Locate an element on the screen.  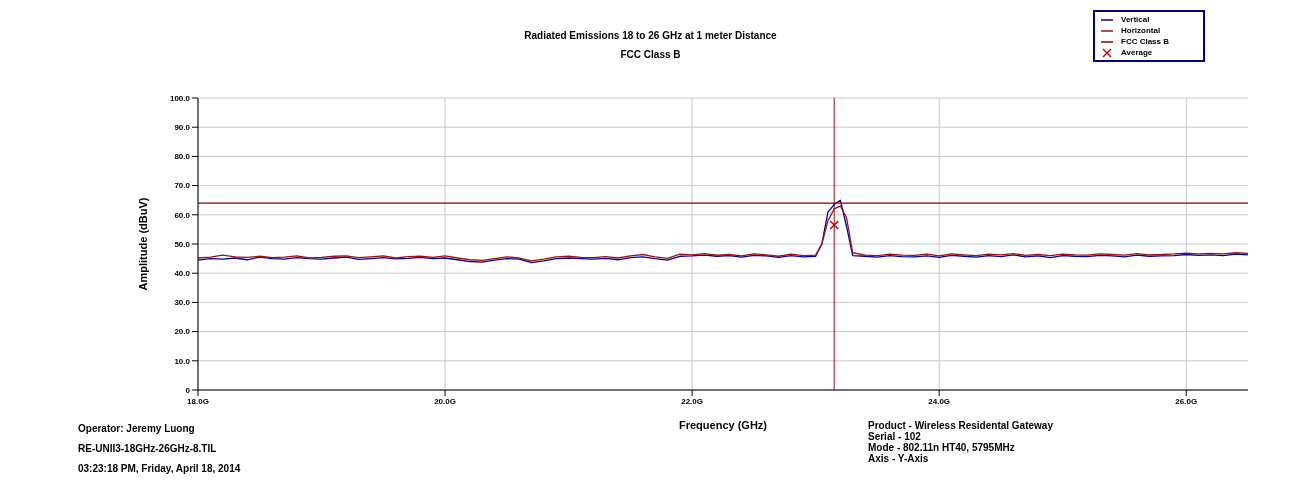
y-tick-label: 0 is located at coordinates (188, 390).